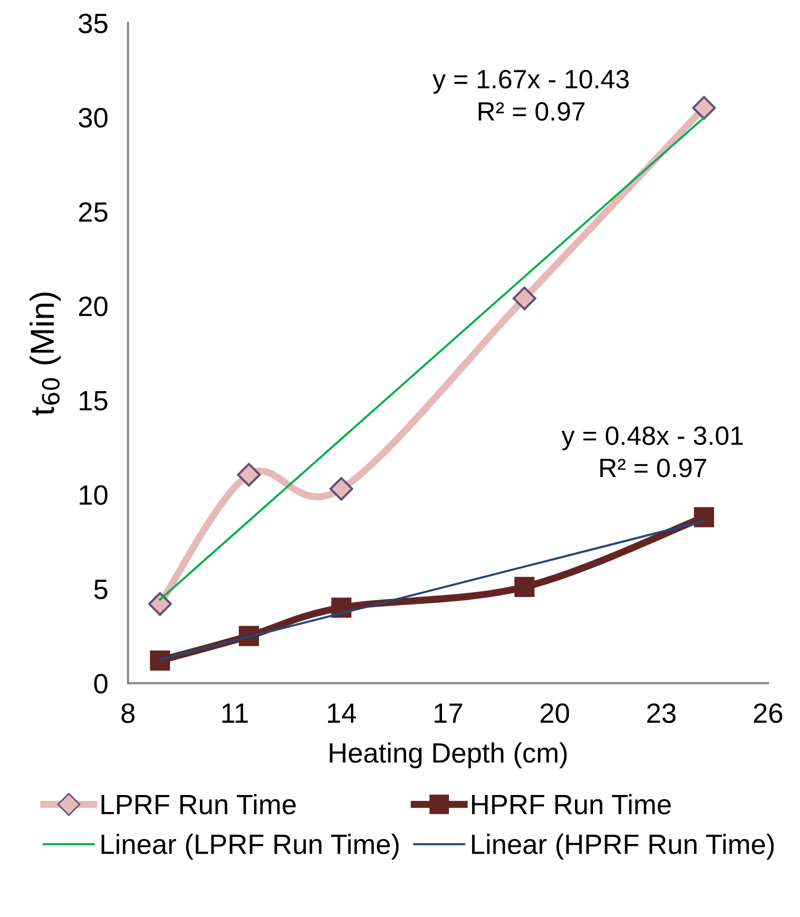  I want to click on y-tick-label: 15, so click(94, 401).